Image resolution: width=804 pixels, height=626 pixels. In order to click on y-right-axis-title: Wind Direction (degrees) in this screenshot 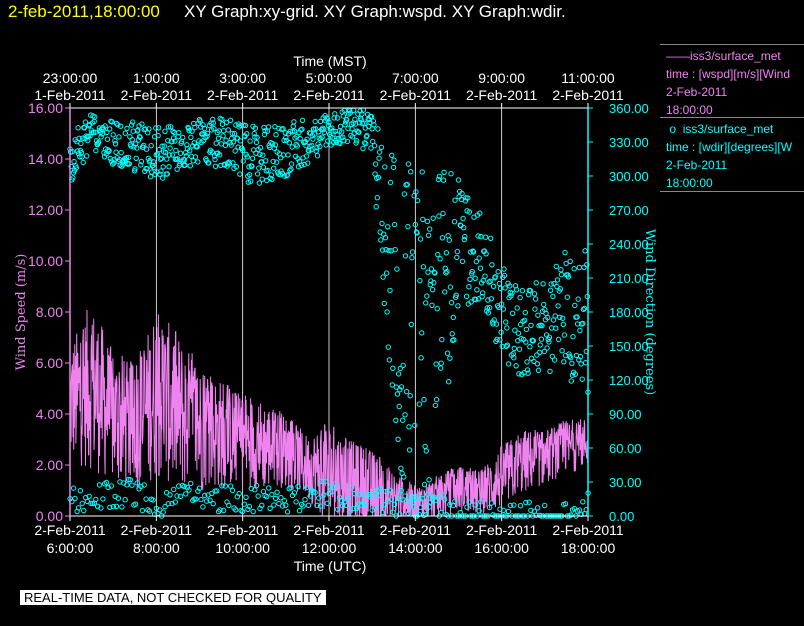, I will do `click(649, 312)`.